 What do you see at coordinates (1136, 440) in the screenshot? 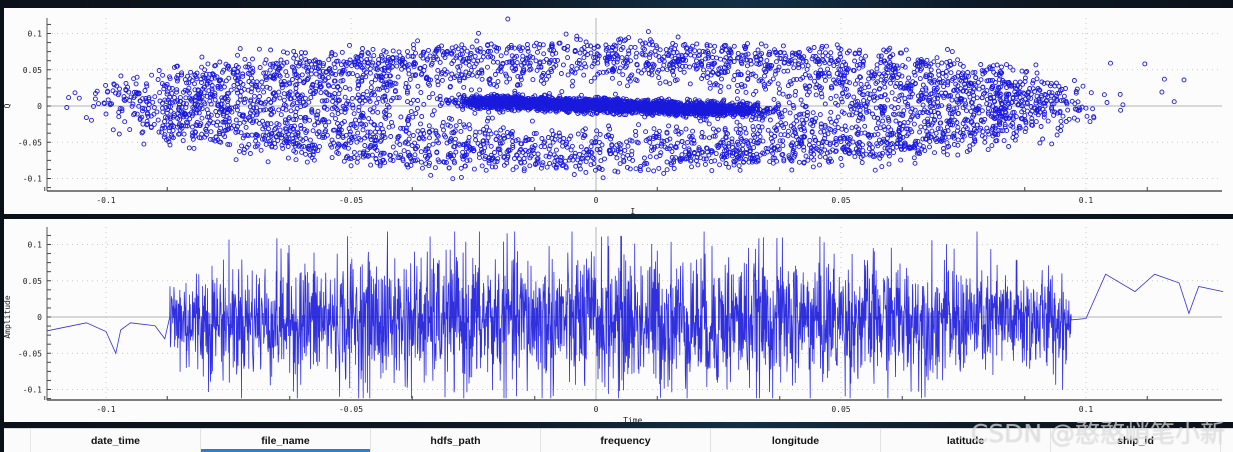
I see `column-header-ship-id: ship_id` at bounding box center [1136, 440].